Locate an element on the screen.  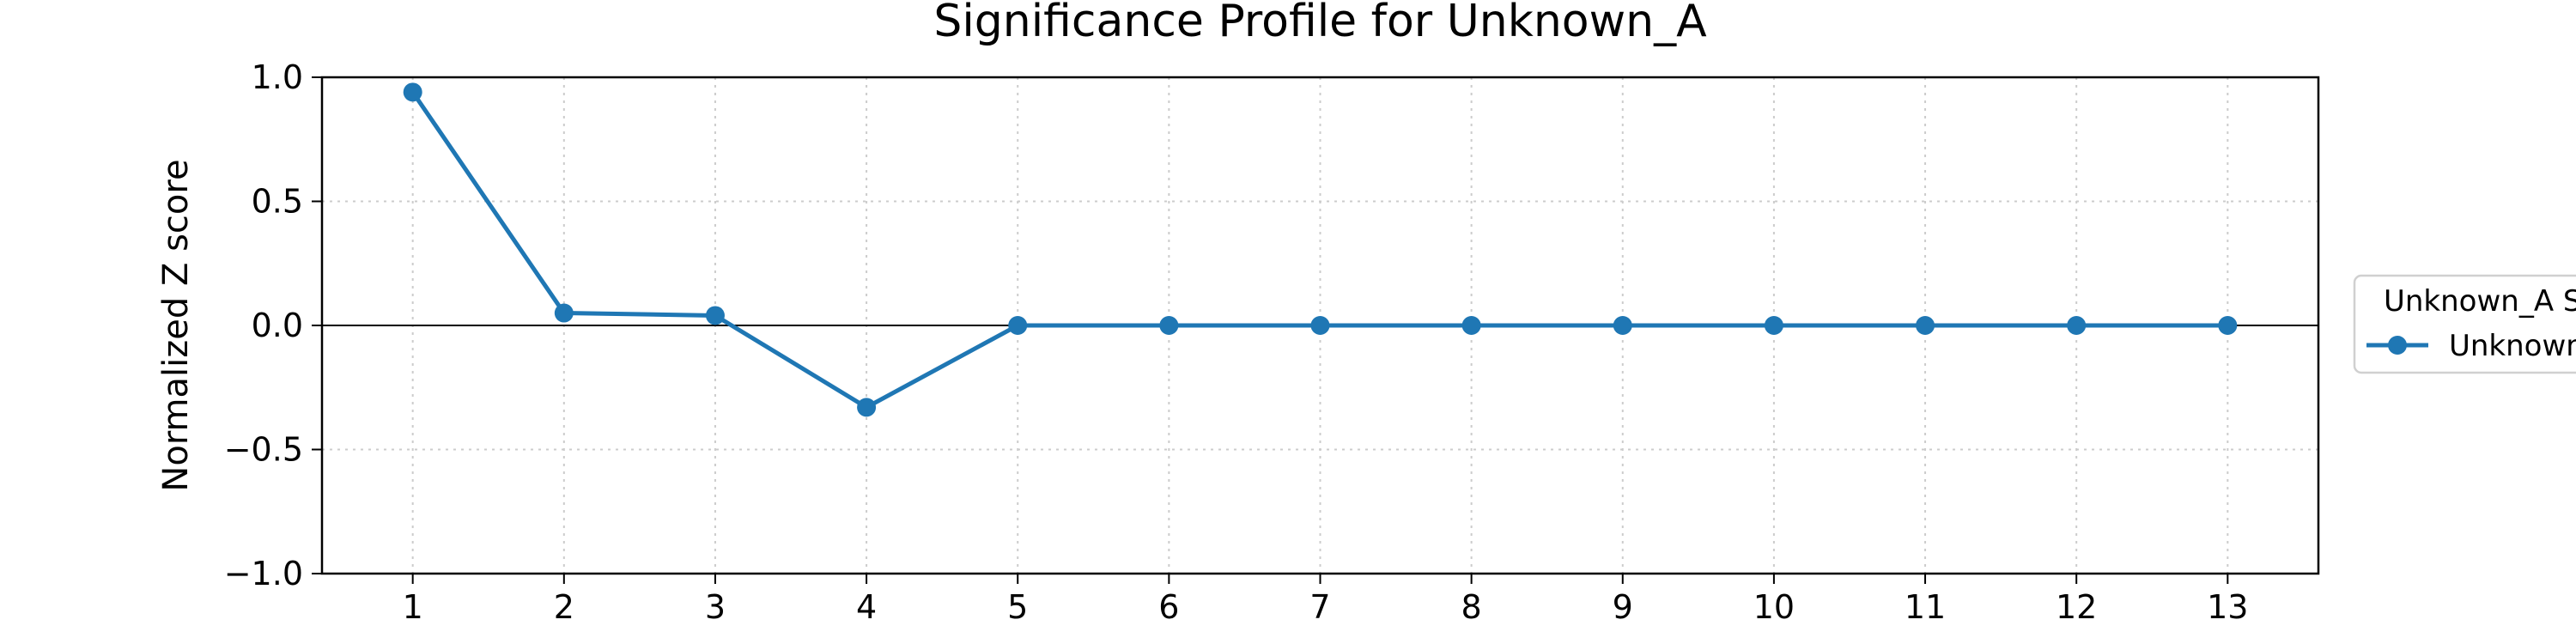
y-tick-label: 0.0 is located at coordinates (278, 325).